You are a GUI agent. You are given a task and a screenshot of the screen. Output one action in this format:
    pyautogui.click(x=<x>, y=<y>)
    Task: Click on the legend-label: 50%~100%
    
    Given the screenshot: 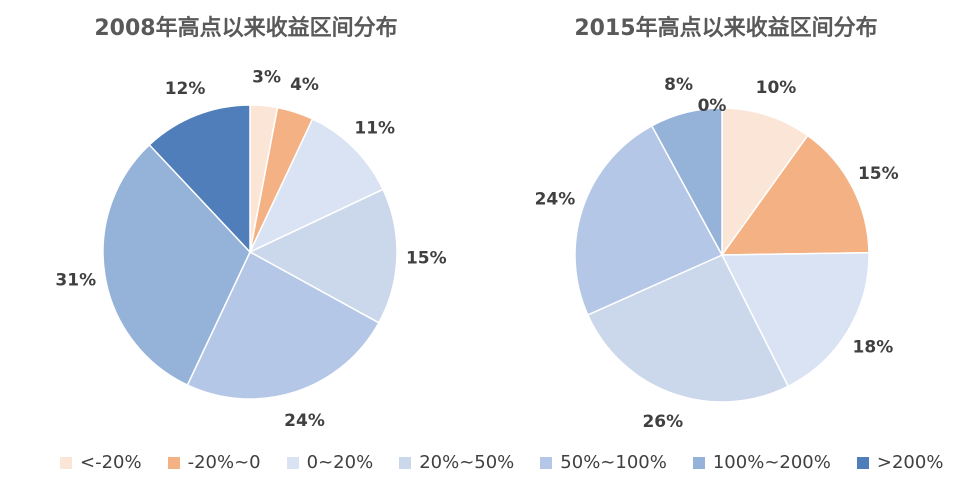 What is the action you would take?
    pyautogui.click(x=613, y=462)
    